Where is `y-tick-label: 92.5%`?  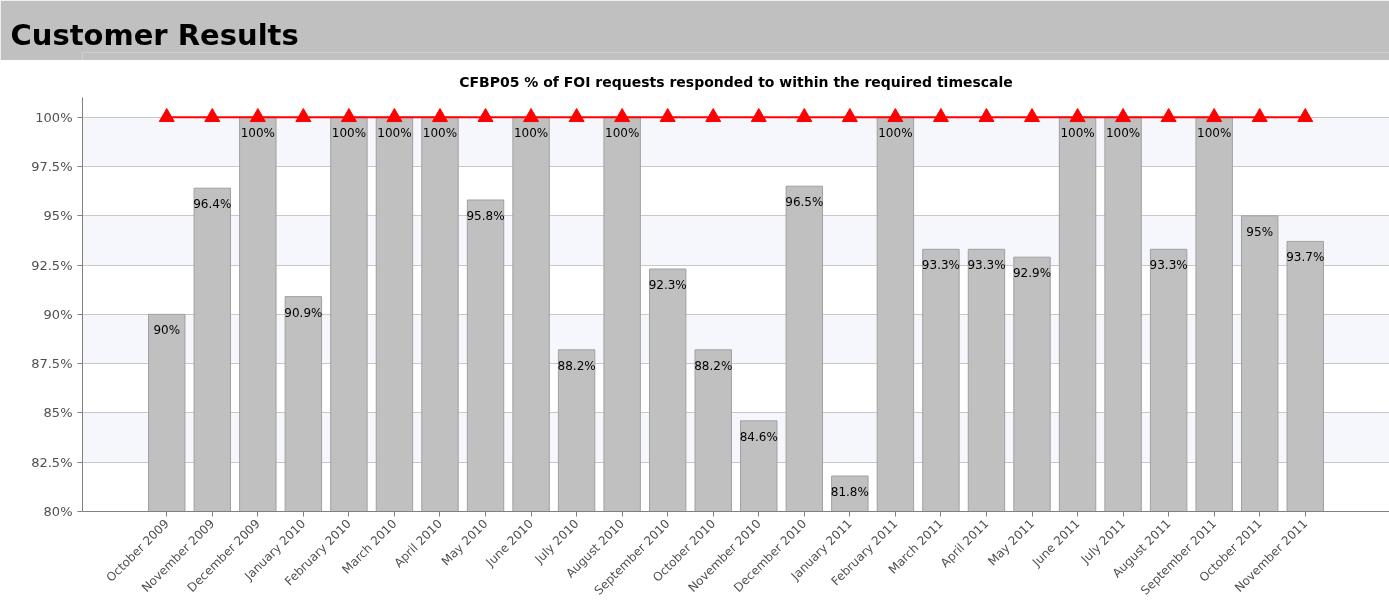 y-tick-label: 92.5% is located at coordinates (52, 265).